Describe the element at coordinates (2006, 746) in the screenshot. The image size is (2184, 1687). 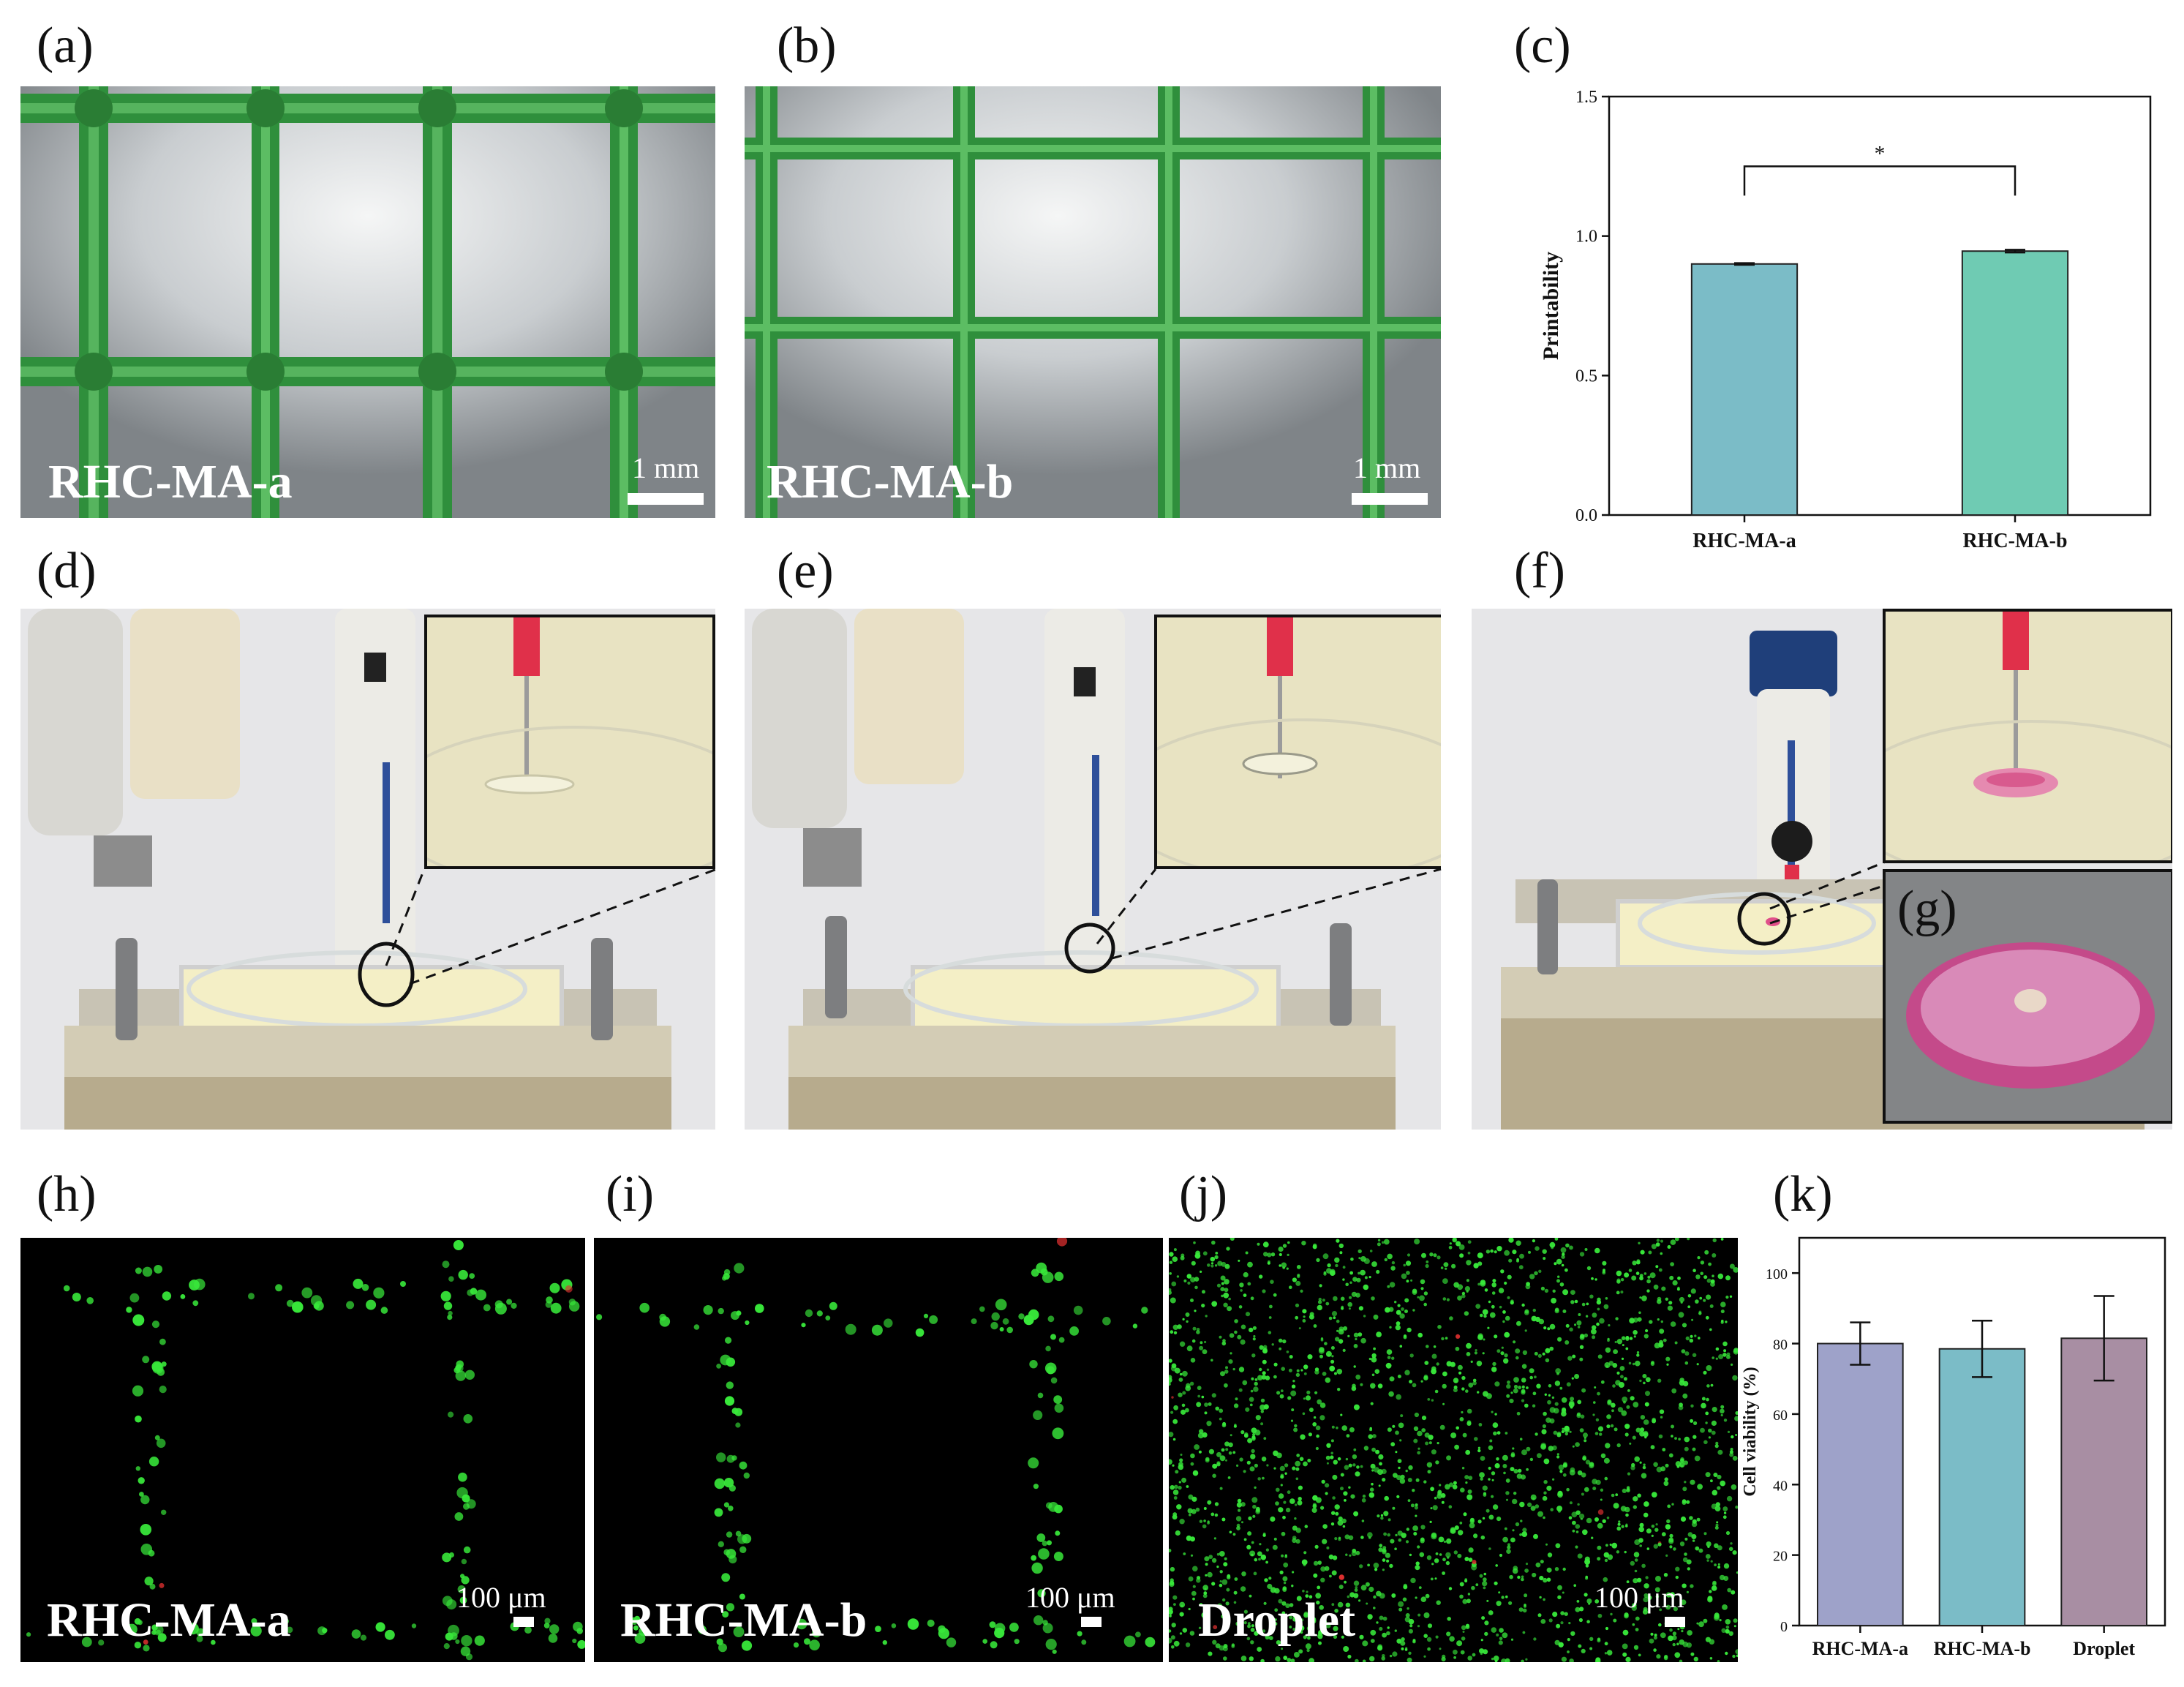
I see `inset-zoom-photo` at that location.